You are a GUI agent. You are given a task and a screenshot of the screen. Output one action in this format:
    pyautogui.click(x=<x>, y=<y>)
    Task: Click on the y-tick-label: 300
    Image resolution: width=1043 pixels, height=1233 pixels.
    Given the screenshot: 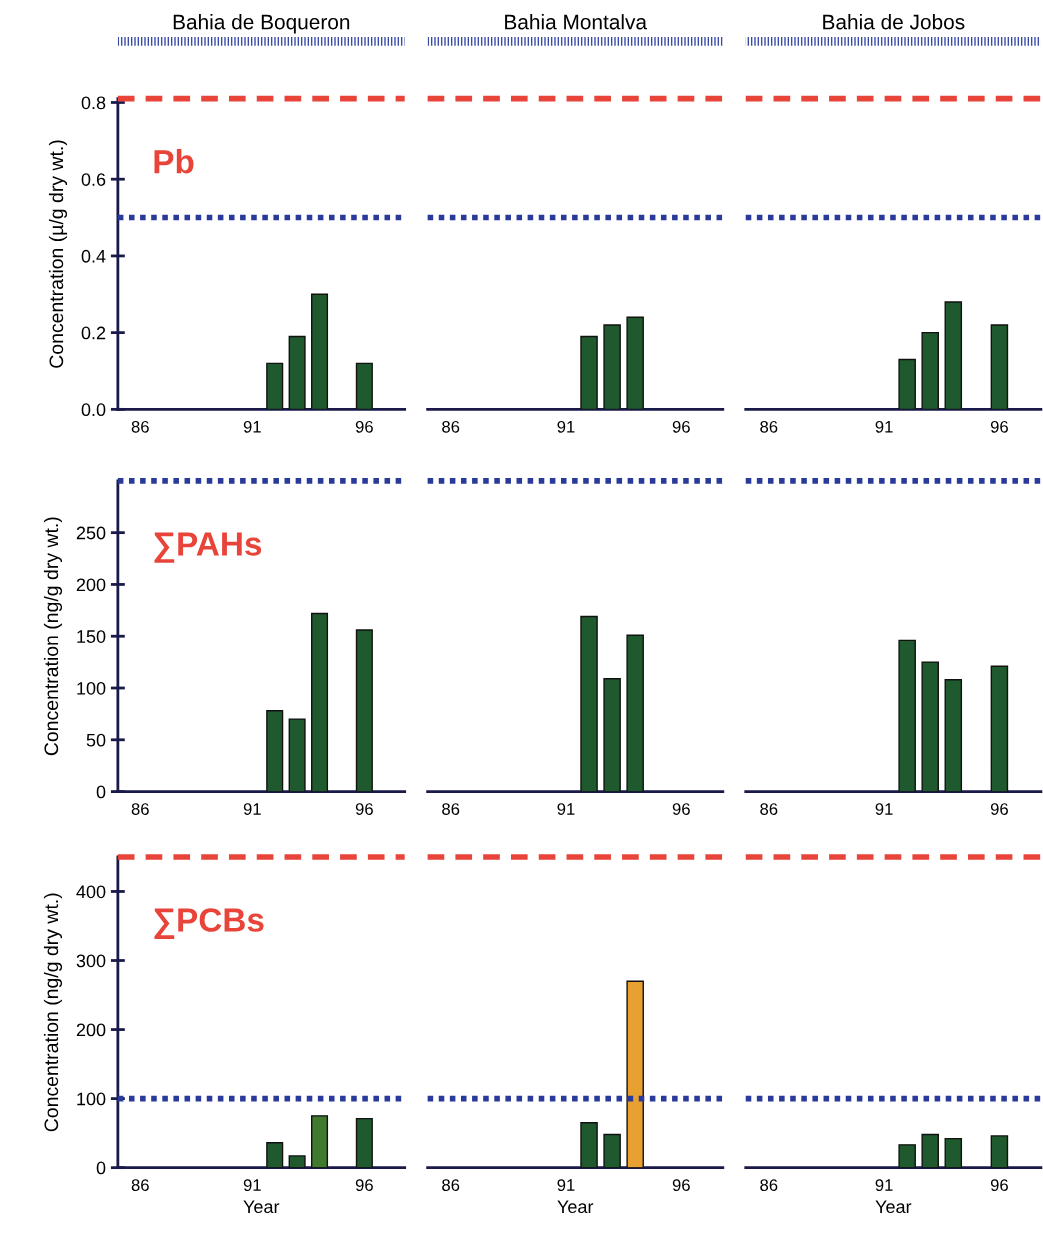 What is the action you would take?
    pyautogui.click(x=91, y=961)
    